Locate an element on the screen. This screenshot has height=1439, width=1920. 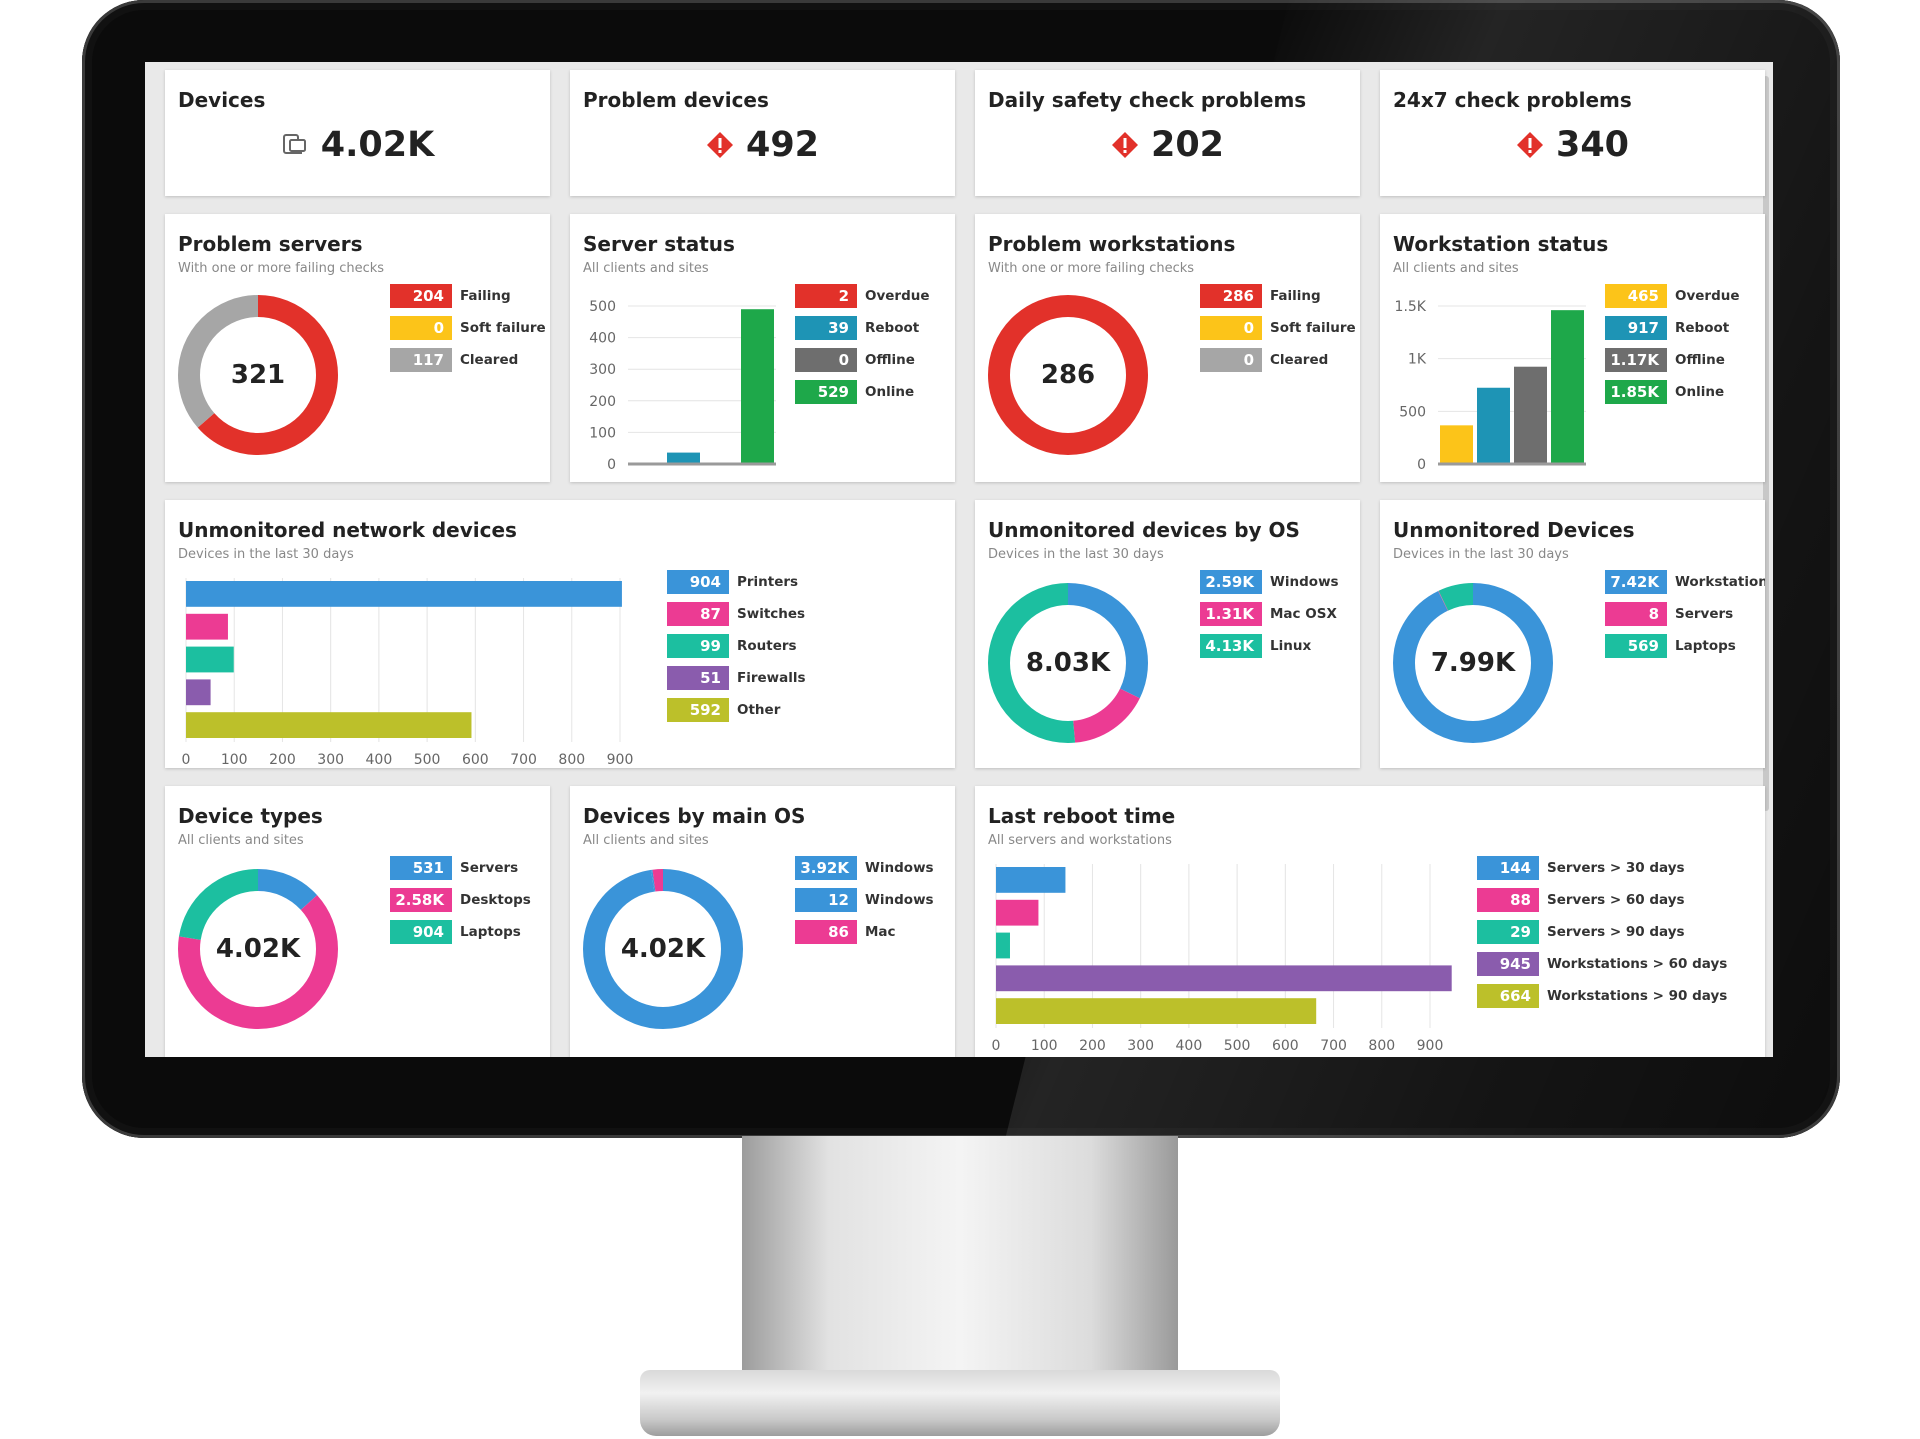
monitor-stand is located at coordinates (960, 1256).